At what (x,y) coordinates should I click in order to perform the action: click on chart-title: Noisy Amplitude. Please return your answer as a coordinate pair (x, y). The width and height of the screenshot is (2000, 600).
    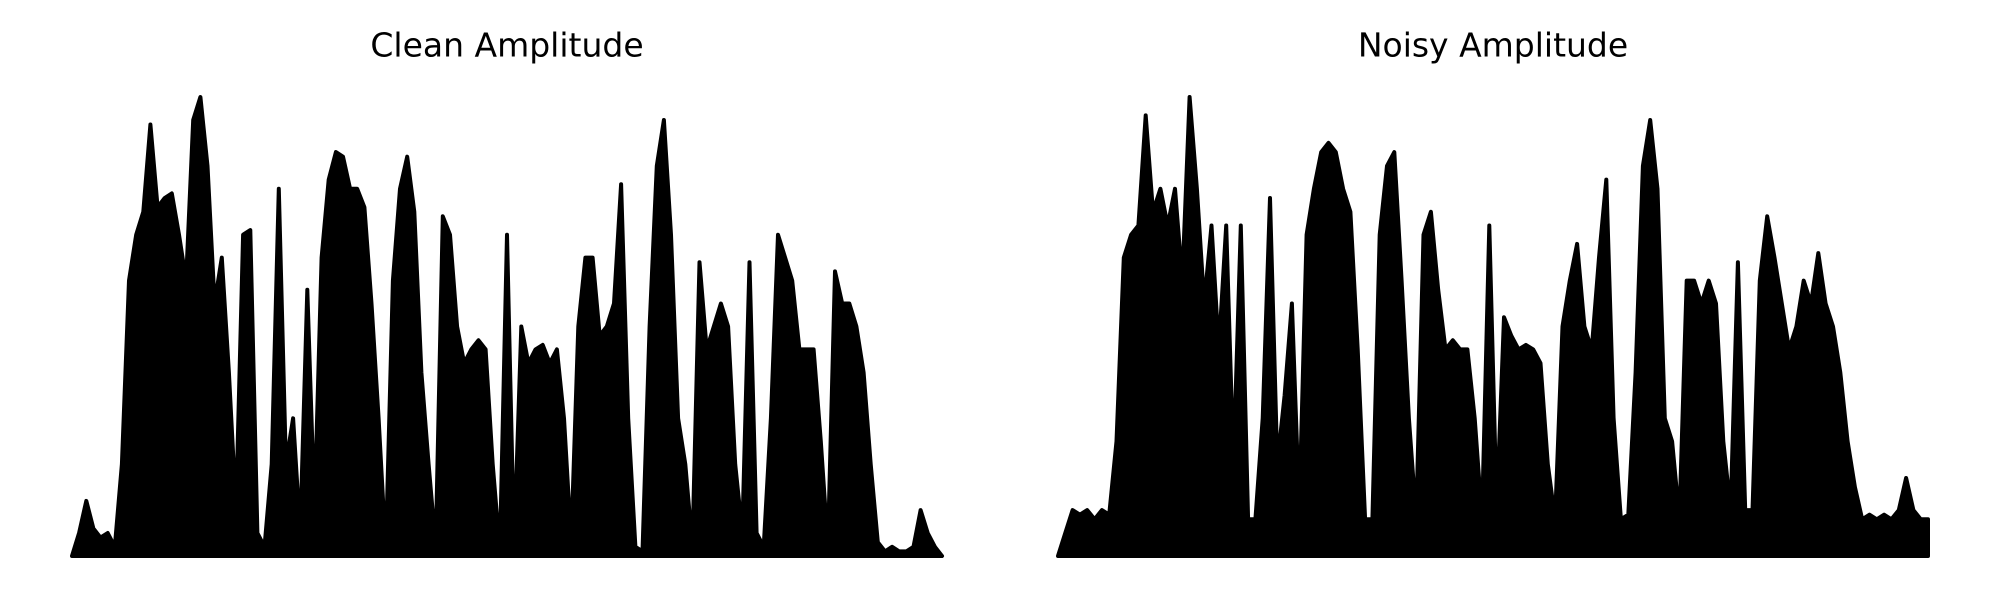
    Looking at the image, I should click on (1493, 45).